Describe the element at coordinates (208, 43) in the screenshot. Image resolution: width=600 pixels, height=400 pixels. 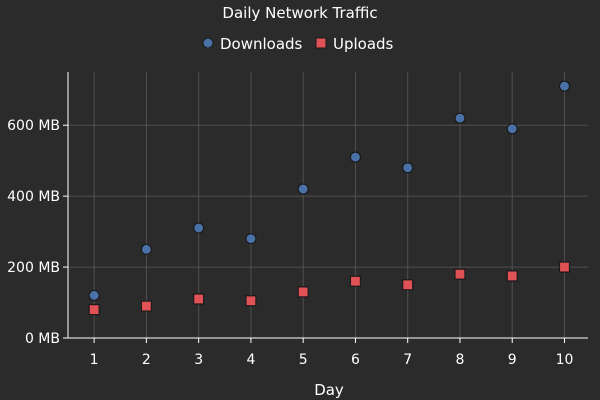
I see `legend-marker-downloads` at that location.